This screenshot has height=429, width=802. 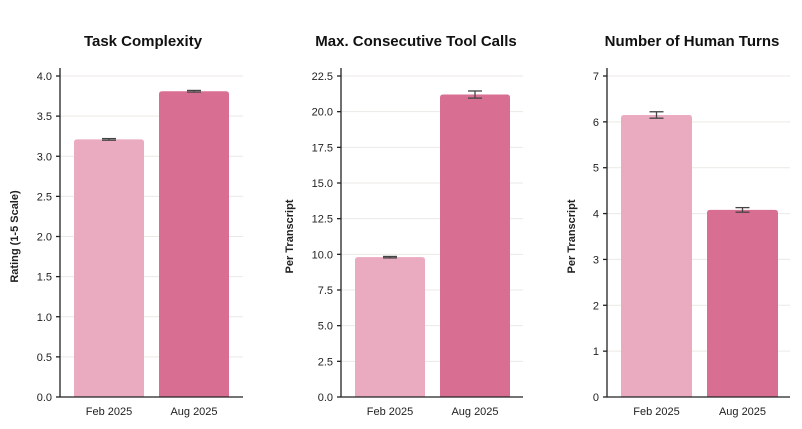 What do you see at coordinates (692, 41) in the screenshot?
I see `chart-title: Number of Human Turns` at bounding box center [692, 41].